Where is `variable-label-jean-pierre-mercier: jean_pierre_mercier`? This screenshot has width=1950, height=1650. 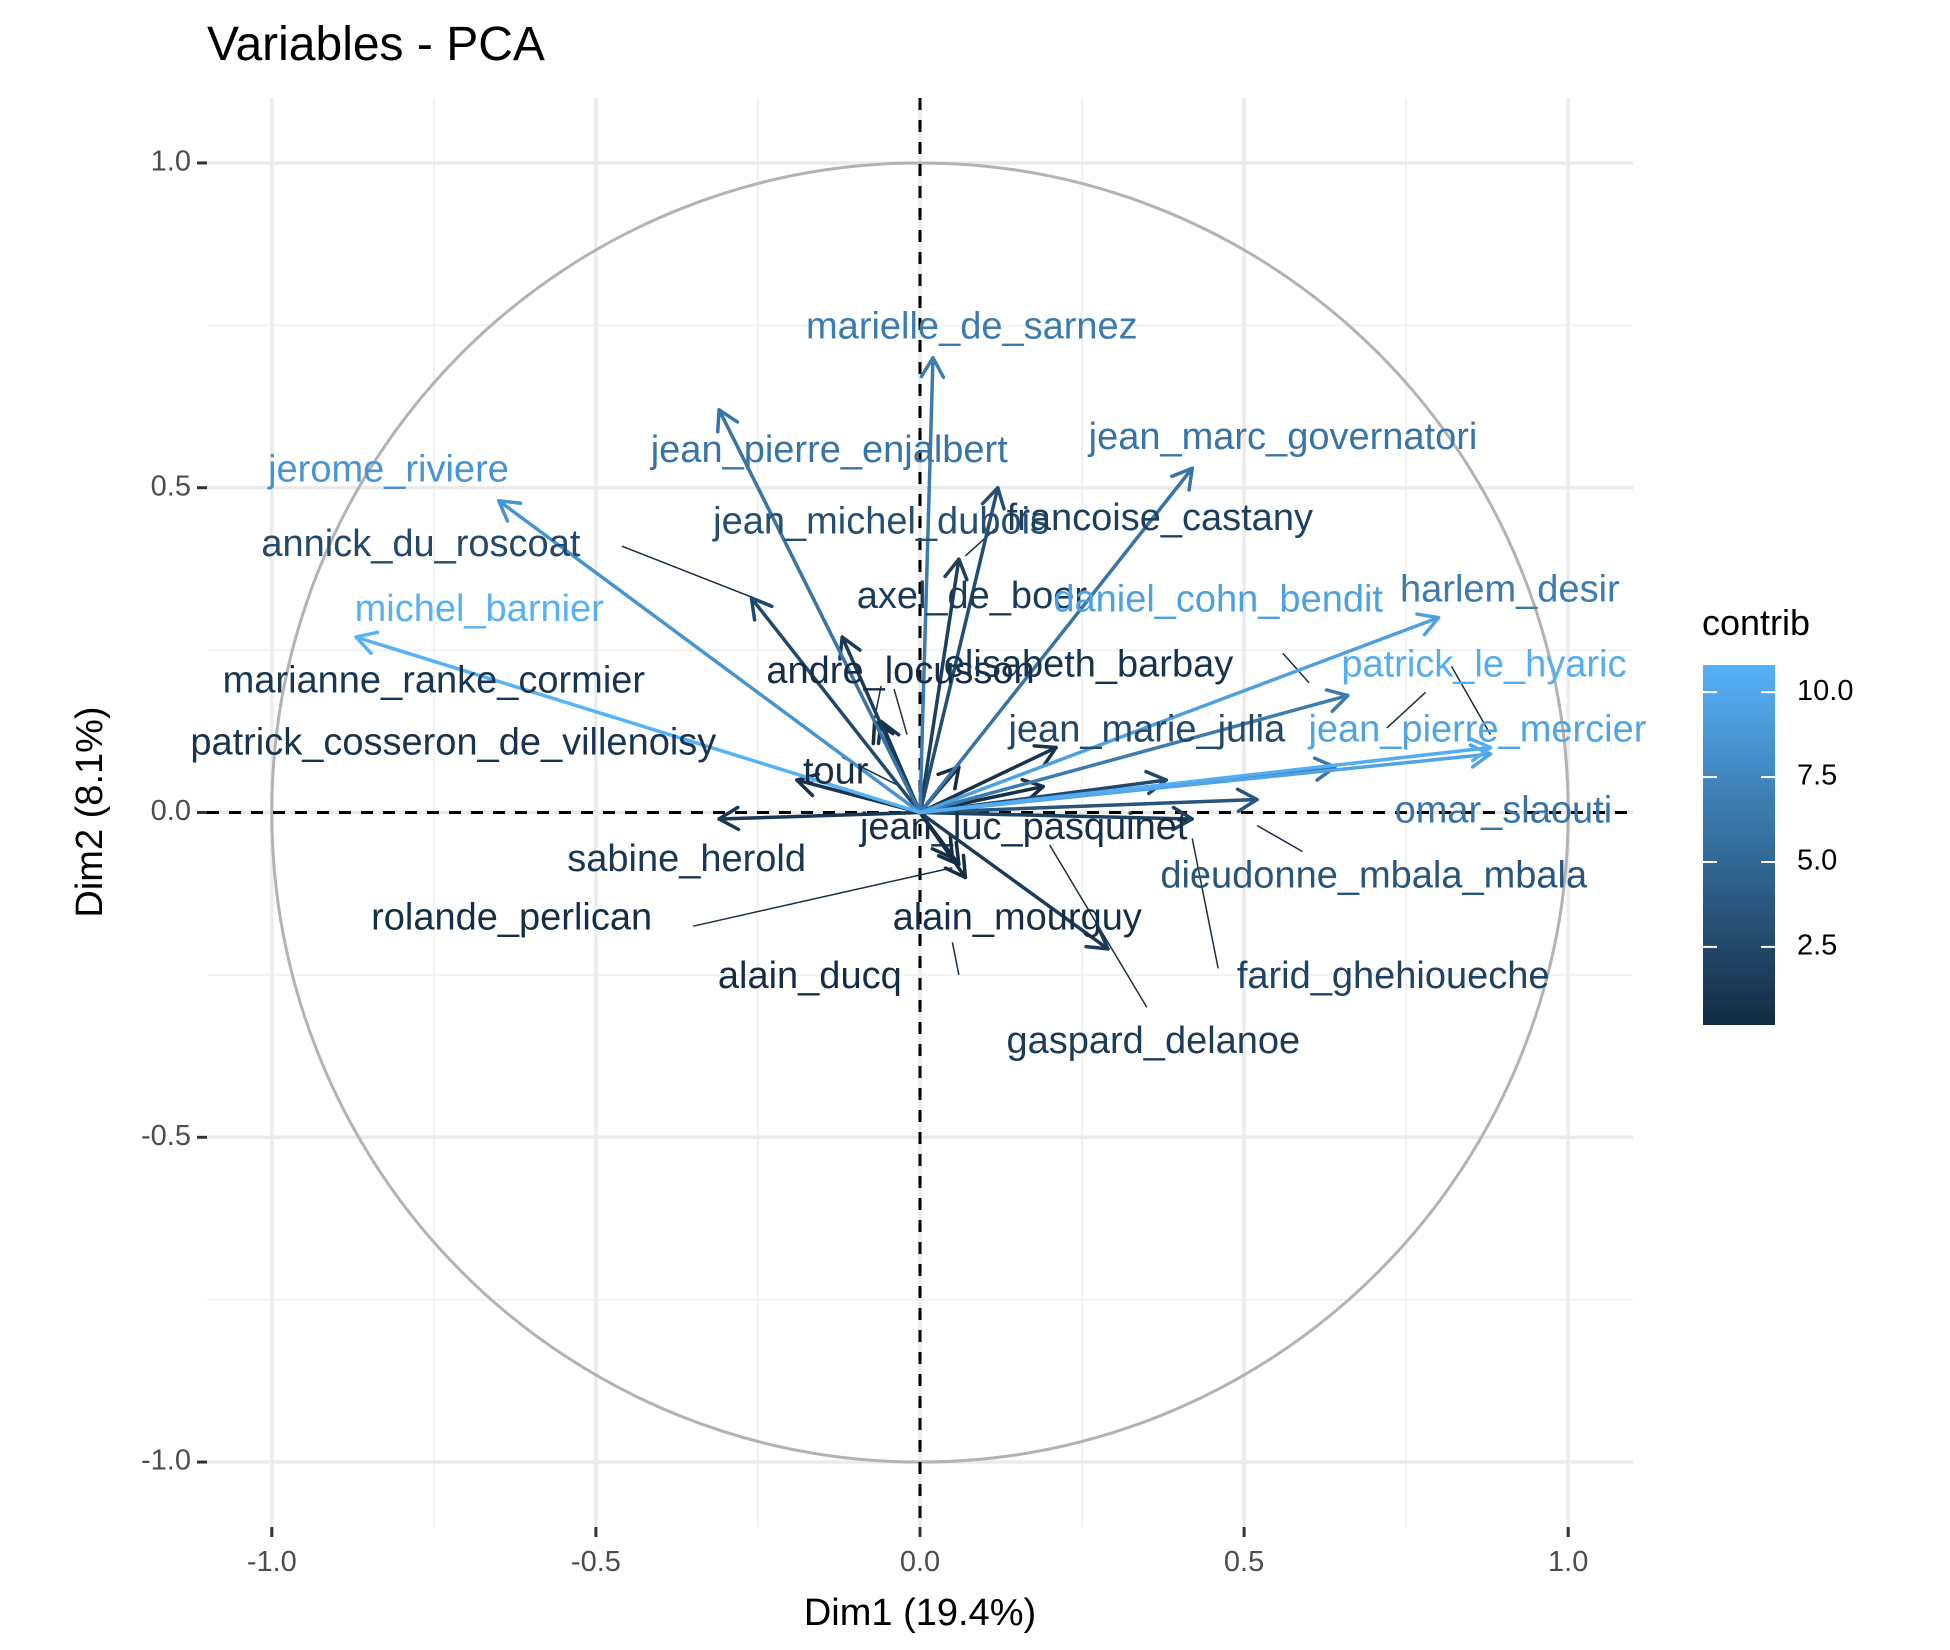
variable-label-jean-pierre-mercier: jean_pierre_mercier is located at coordinates (1476, 729).